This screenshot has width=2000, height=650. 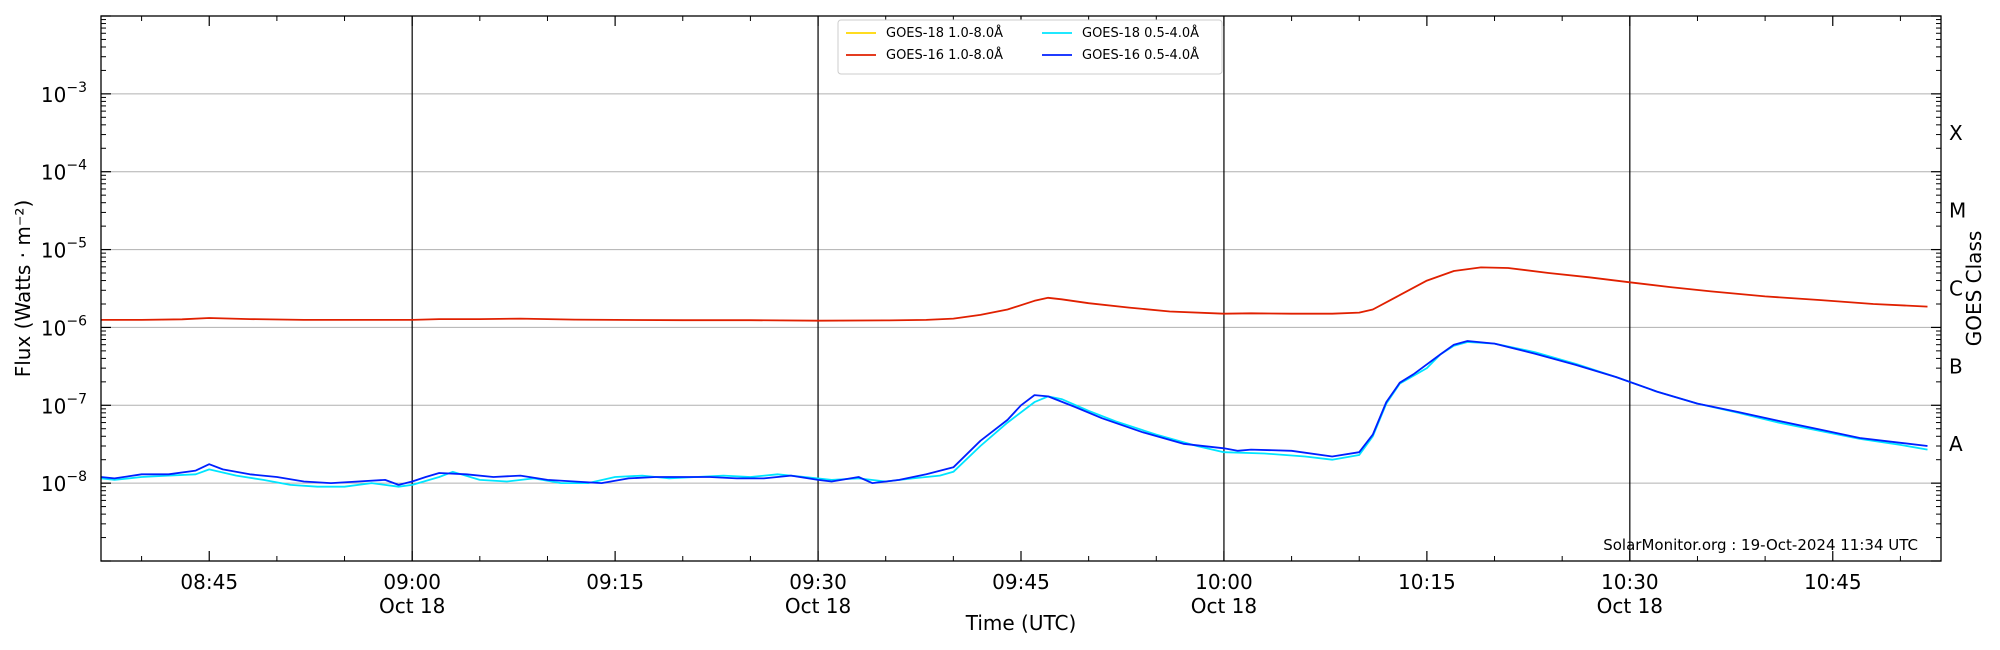 I want to click on x-axis-title: Time (UTC), so click(x=1021, y=623).